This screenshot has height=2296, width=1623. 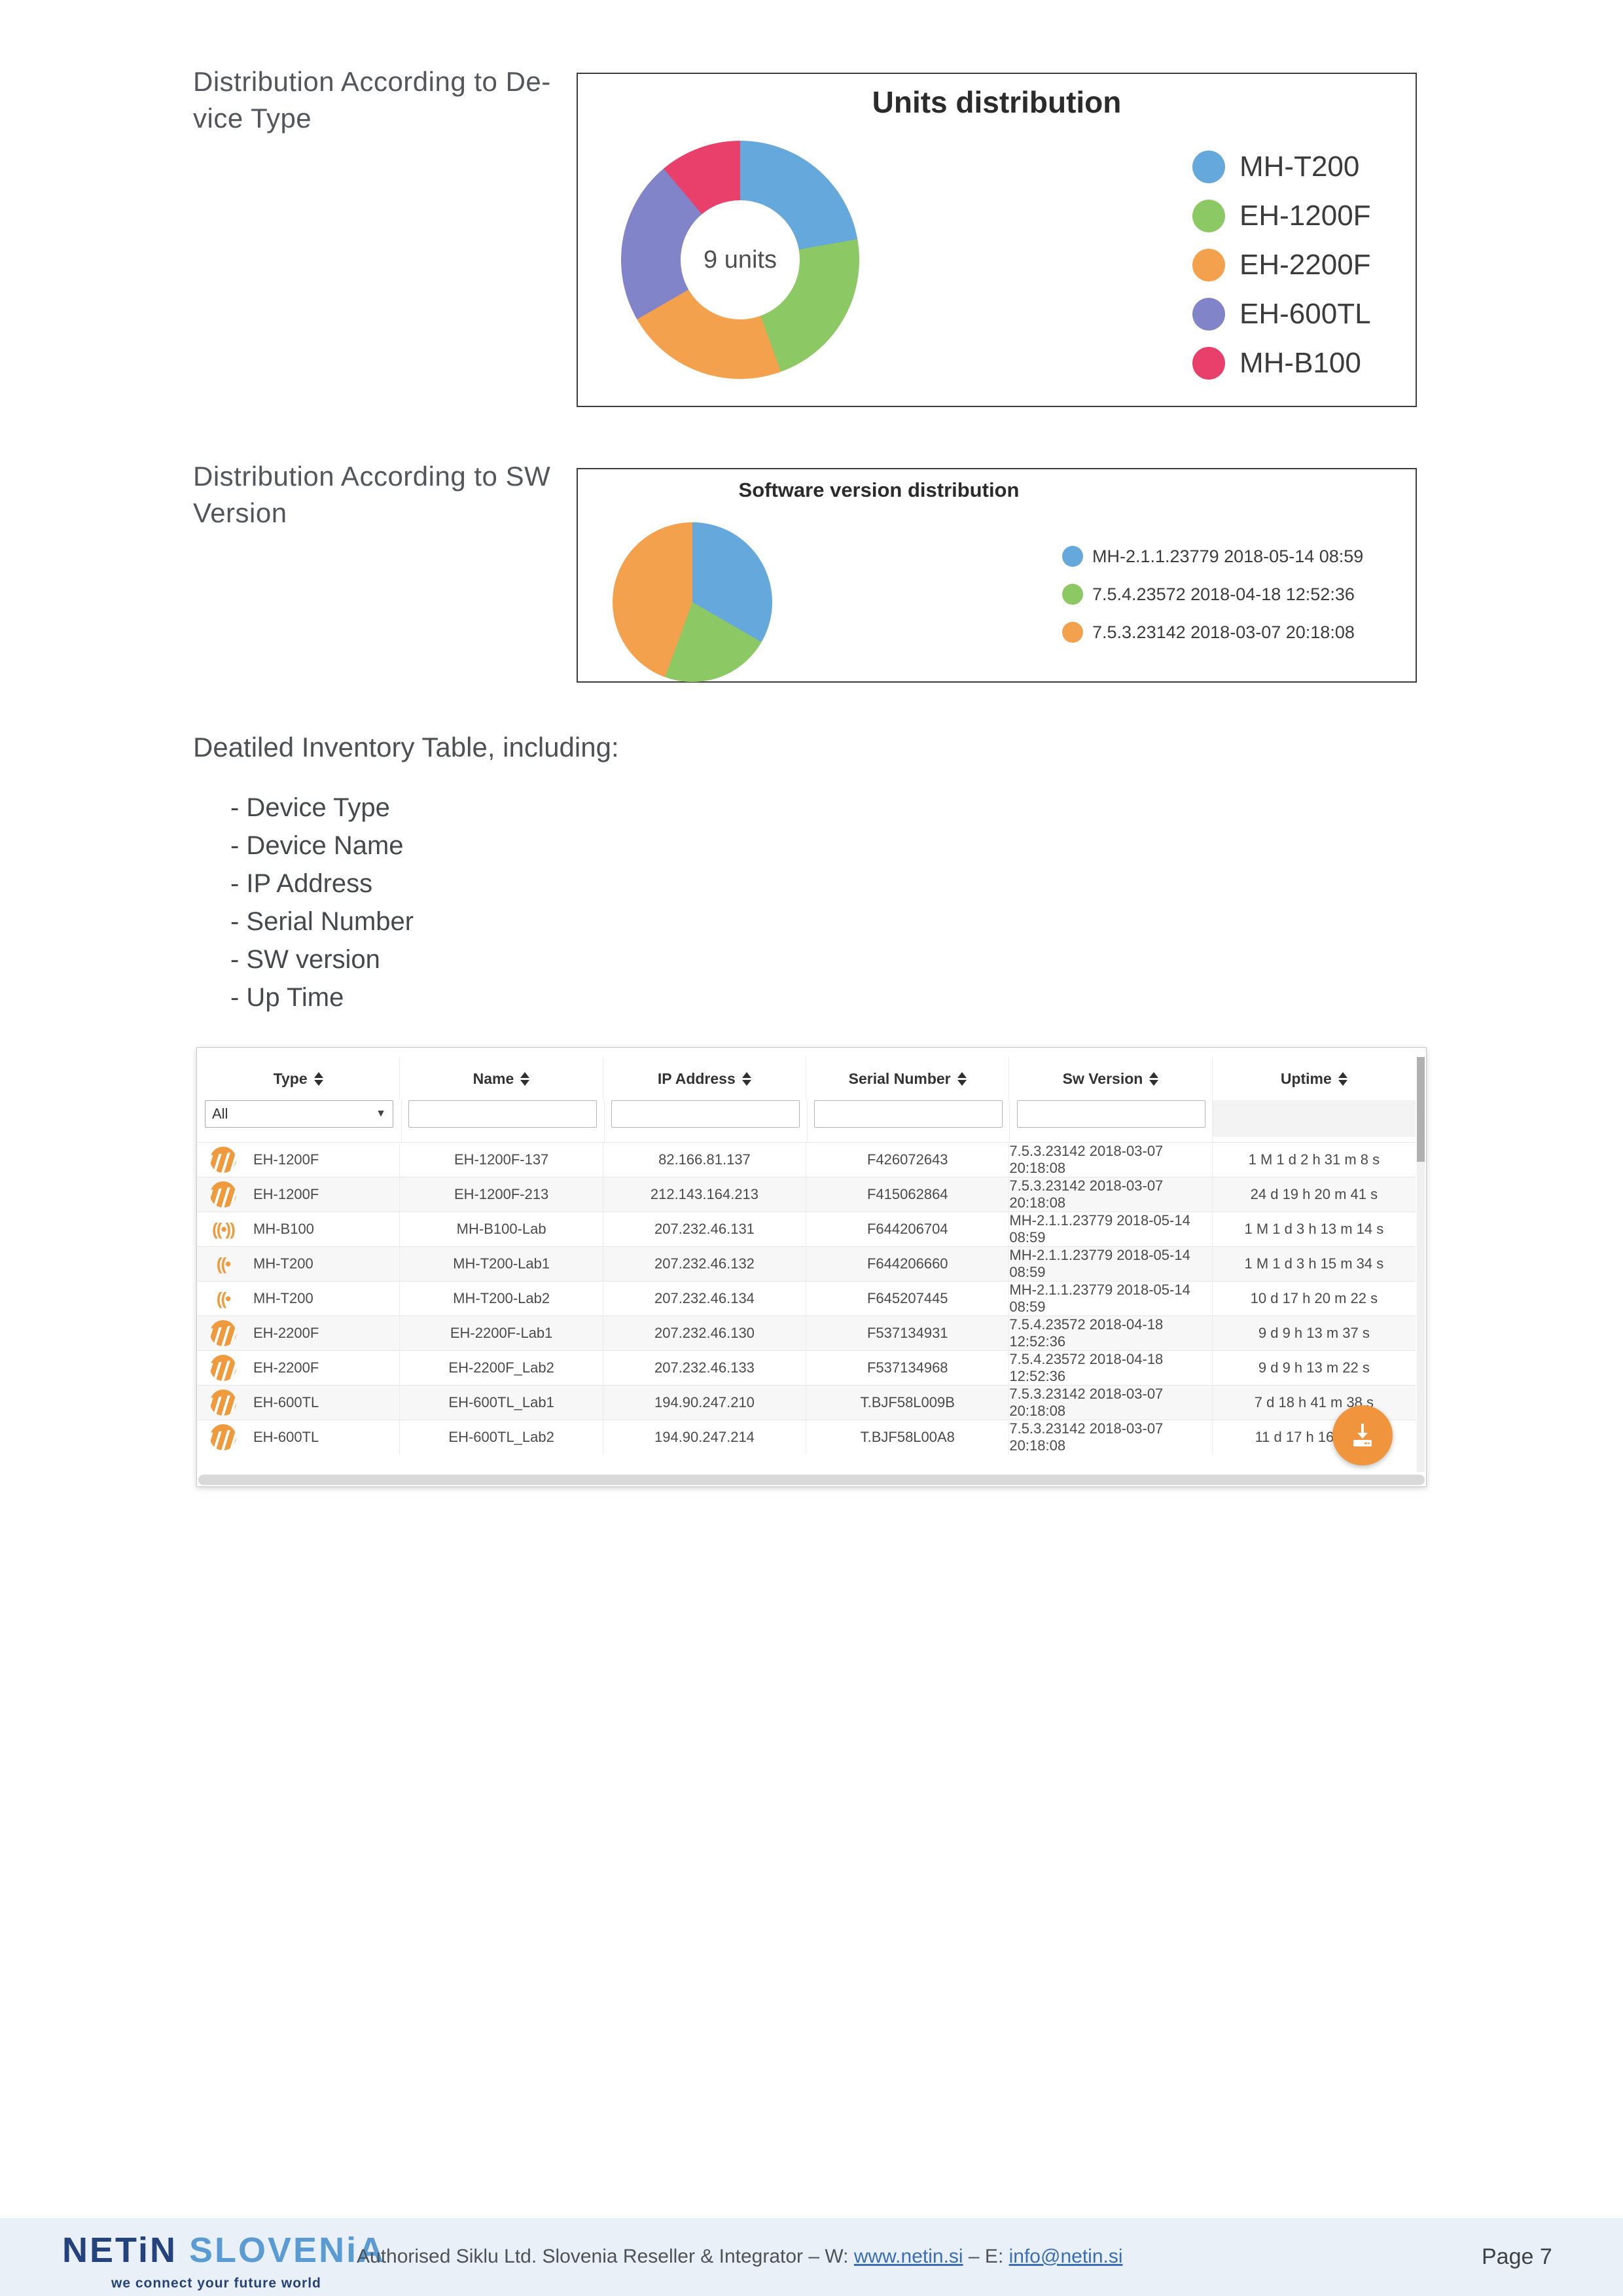 What do you see at coordinates (908, 1078) in the screenshot?
I see `col-header-serial-number: Serial Number` at bounding box center [908, 1078].